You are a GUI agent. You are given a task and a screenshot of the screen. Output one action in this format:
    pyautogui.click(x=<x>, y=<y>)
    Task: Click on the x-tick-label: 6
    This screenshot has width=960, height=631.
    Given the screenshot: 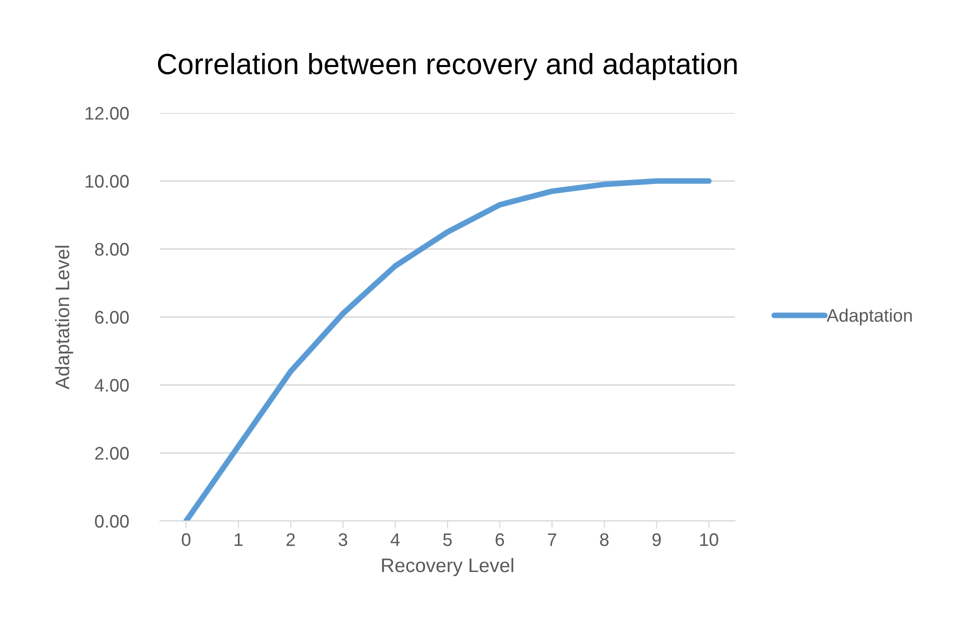 What is the action you would take?
    pyautogui.click(x=500, y=539)
    